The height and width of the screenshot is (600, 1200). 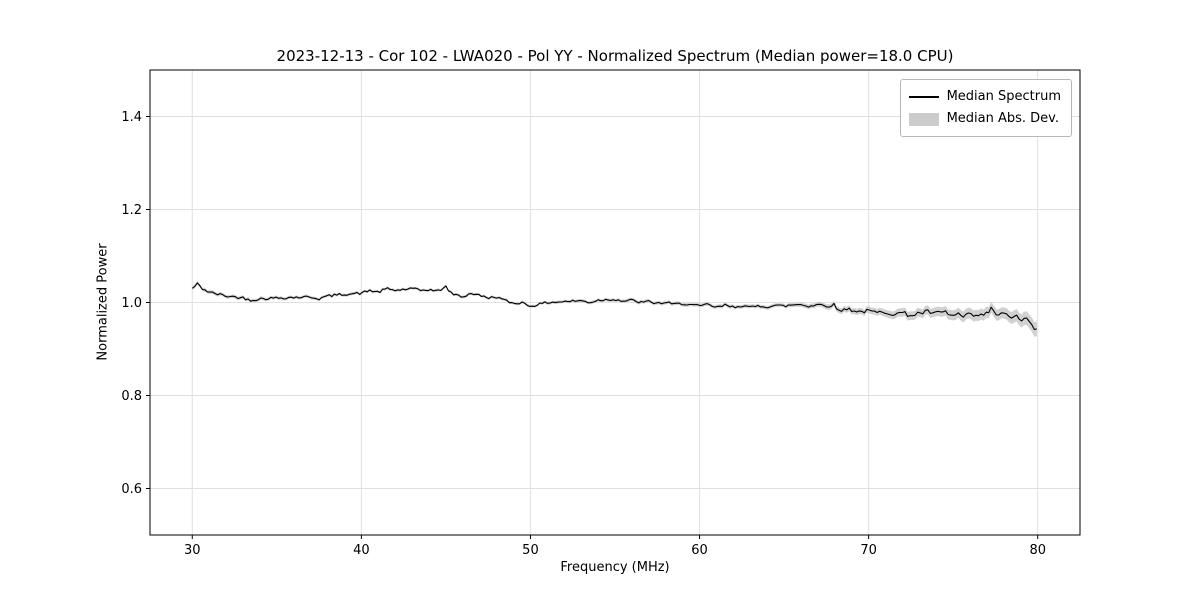 What do you see at coordinates (103, 302) in the screenshot?
I see `y-axis-label: Normalized Power` at bounding box center [103, 302].